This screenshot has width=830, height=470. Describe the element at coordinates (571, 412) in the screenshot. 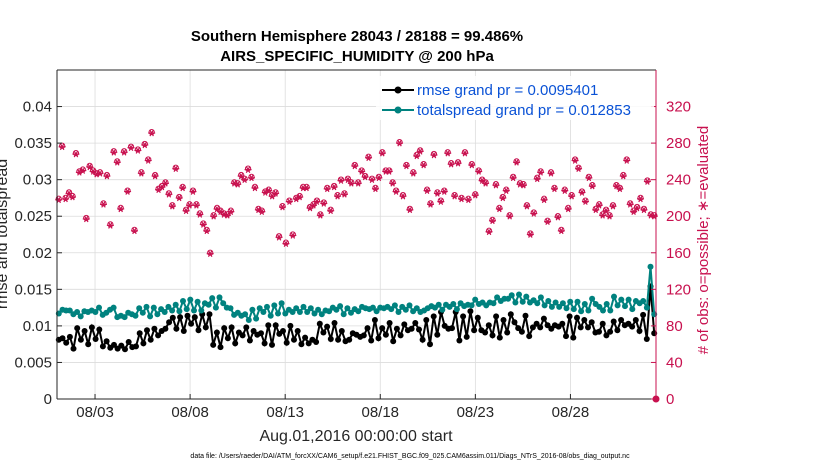

I see `x-tick-label: 08/28` at that location.